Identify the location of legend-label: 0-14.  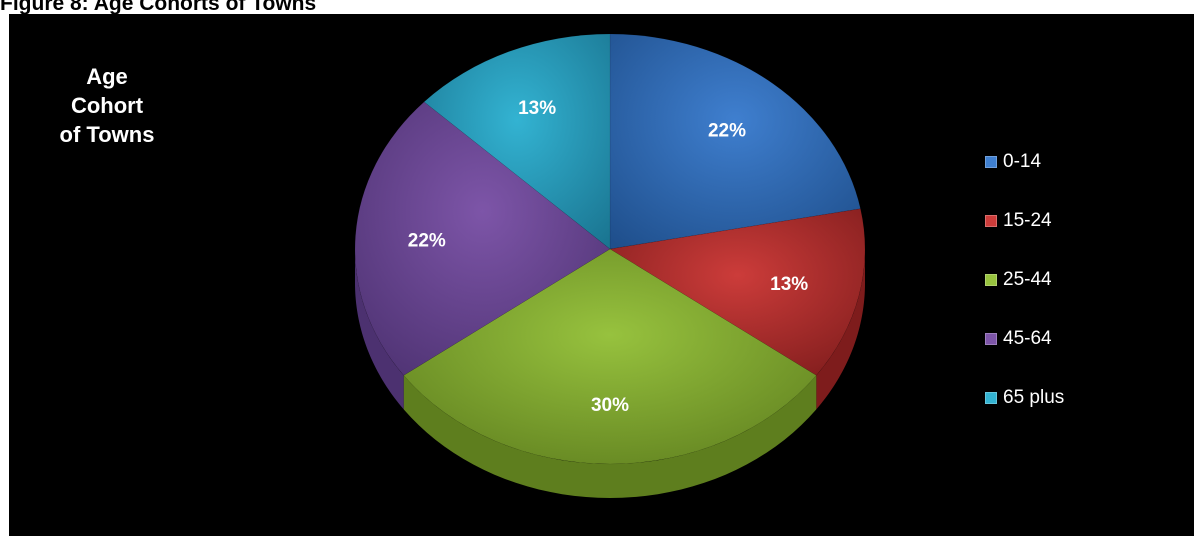
(1022, 161).